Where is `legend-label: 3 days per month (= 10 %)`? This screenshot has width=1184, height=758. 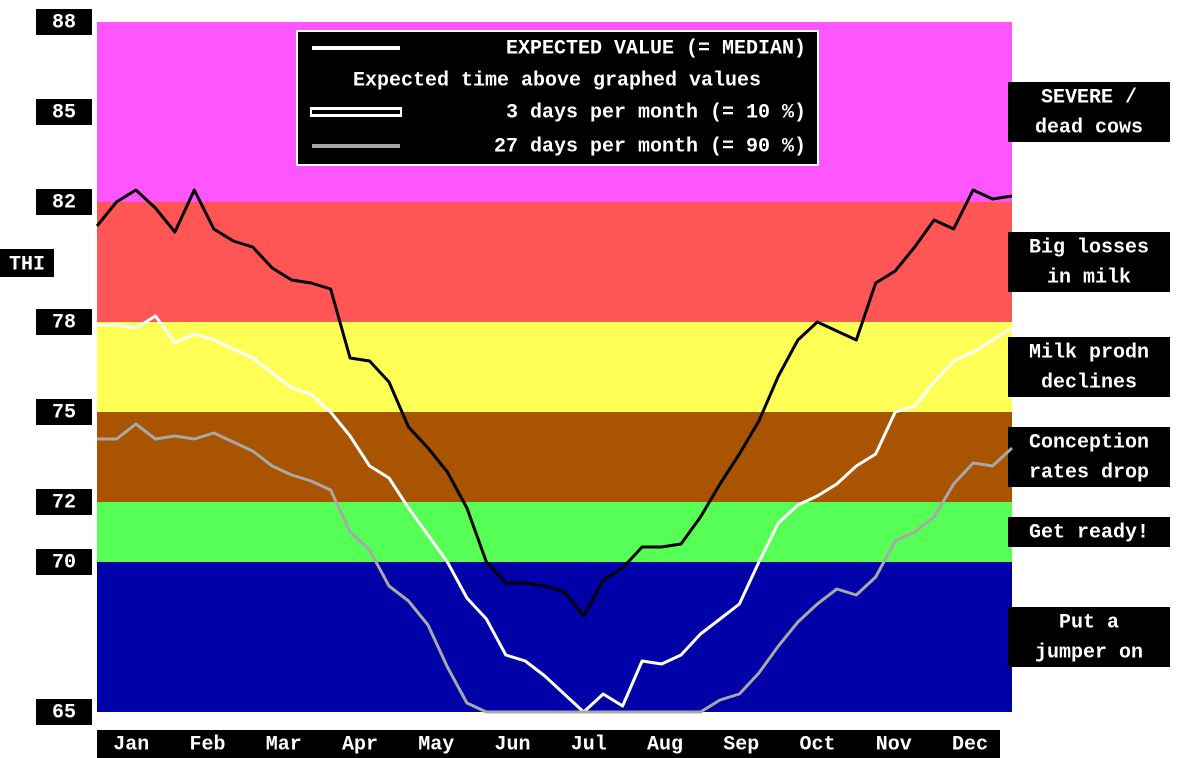 legend-label: 3 days per month (= 10 %) is located at coordinates (656, 112).